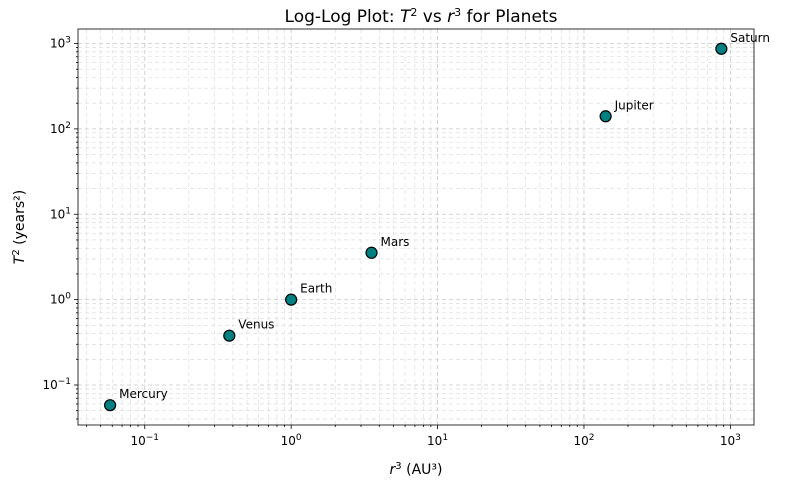 This screenshot has height=490, width=787. Describe the element at coordinates (395, 242) in the screenshot. I see `point-label: Mars` at that location.